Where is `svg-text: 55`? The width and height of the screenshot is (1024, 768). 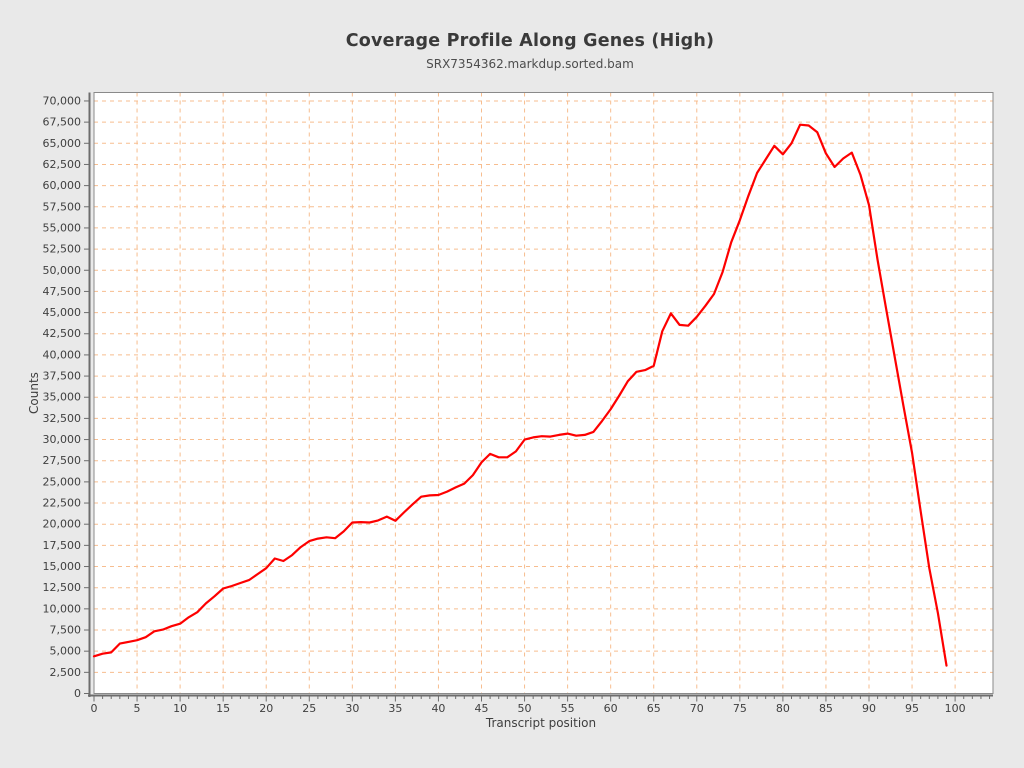
svg-text: 55 is located at coordinates (568, 708).